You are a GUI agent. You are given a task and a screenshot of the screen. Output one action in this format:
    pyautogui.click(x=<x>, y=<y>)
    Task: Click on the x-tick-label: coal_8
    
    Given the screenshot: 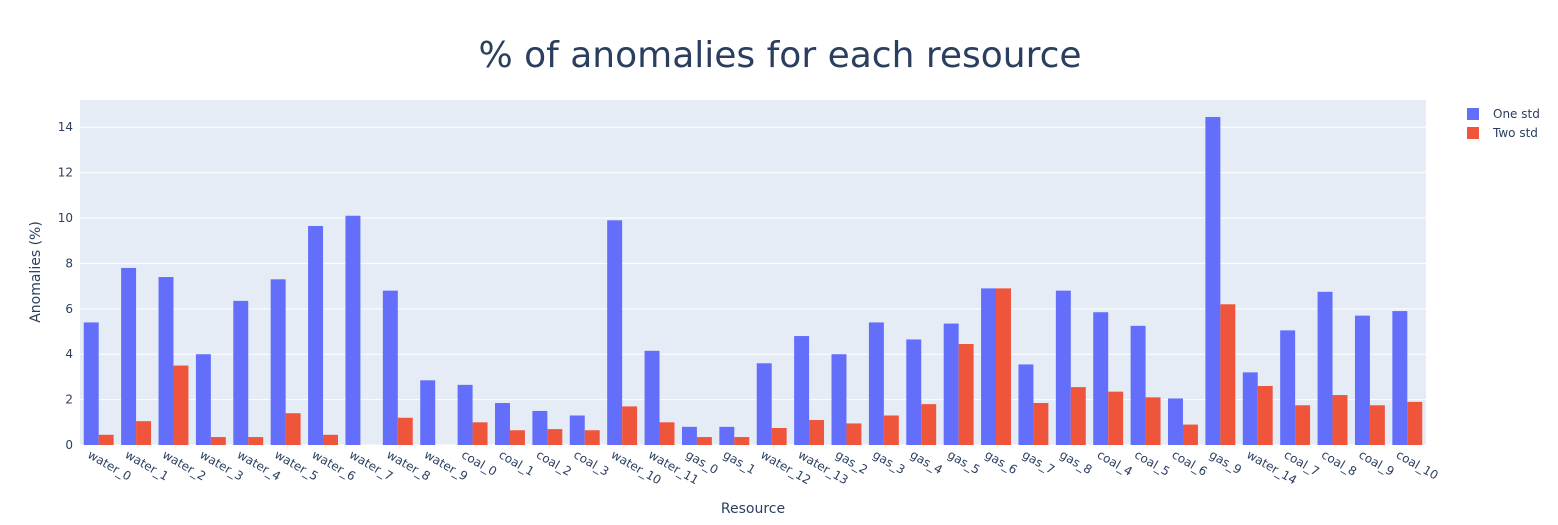 What is the action you would take?
    pyautogui.click(x=1339, y=462)
    